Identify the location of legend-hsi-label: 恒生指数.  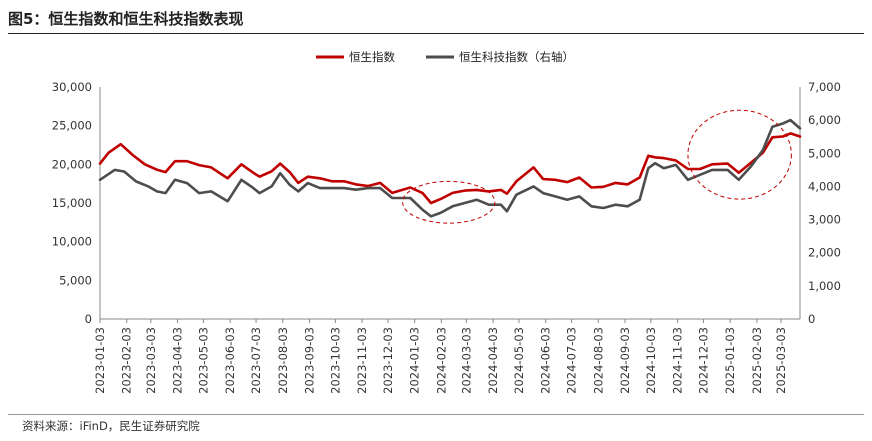
(372, 57).